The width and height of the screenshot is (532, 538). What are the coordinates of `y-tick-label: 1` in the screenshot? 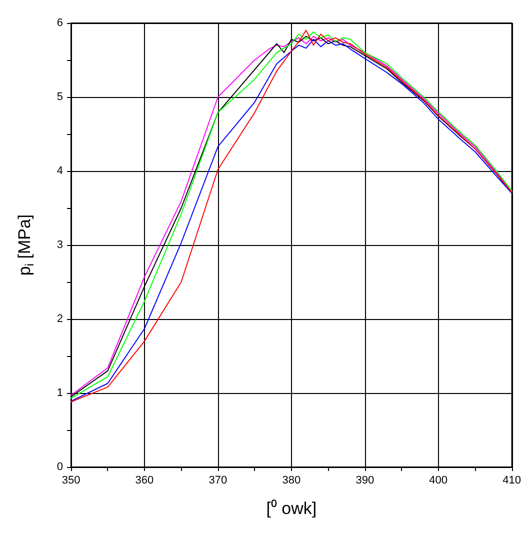 It's located at (59, 393).